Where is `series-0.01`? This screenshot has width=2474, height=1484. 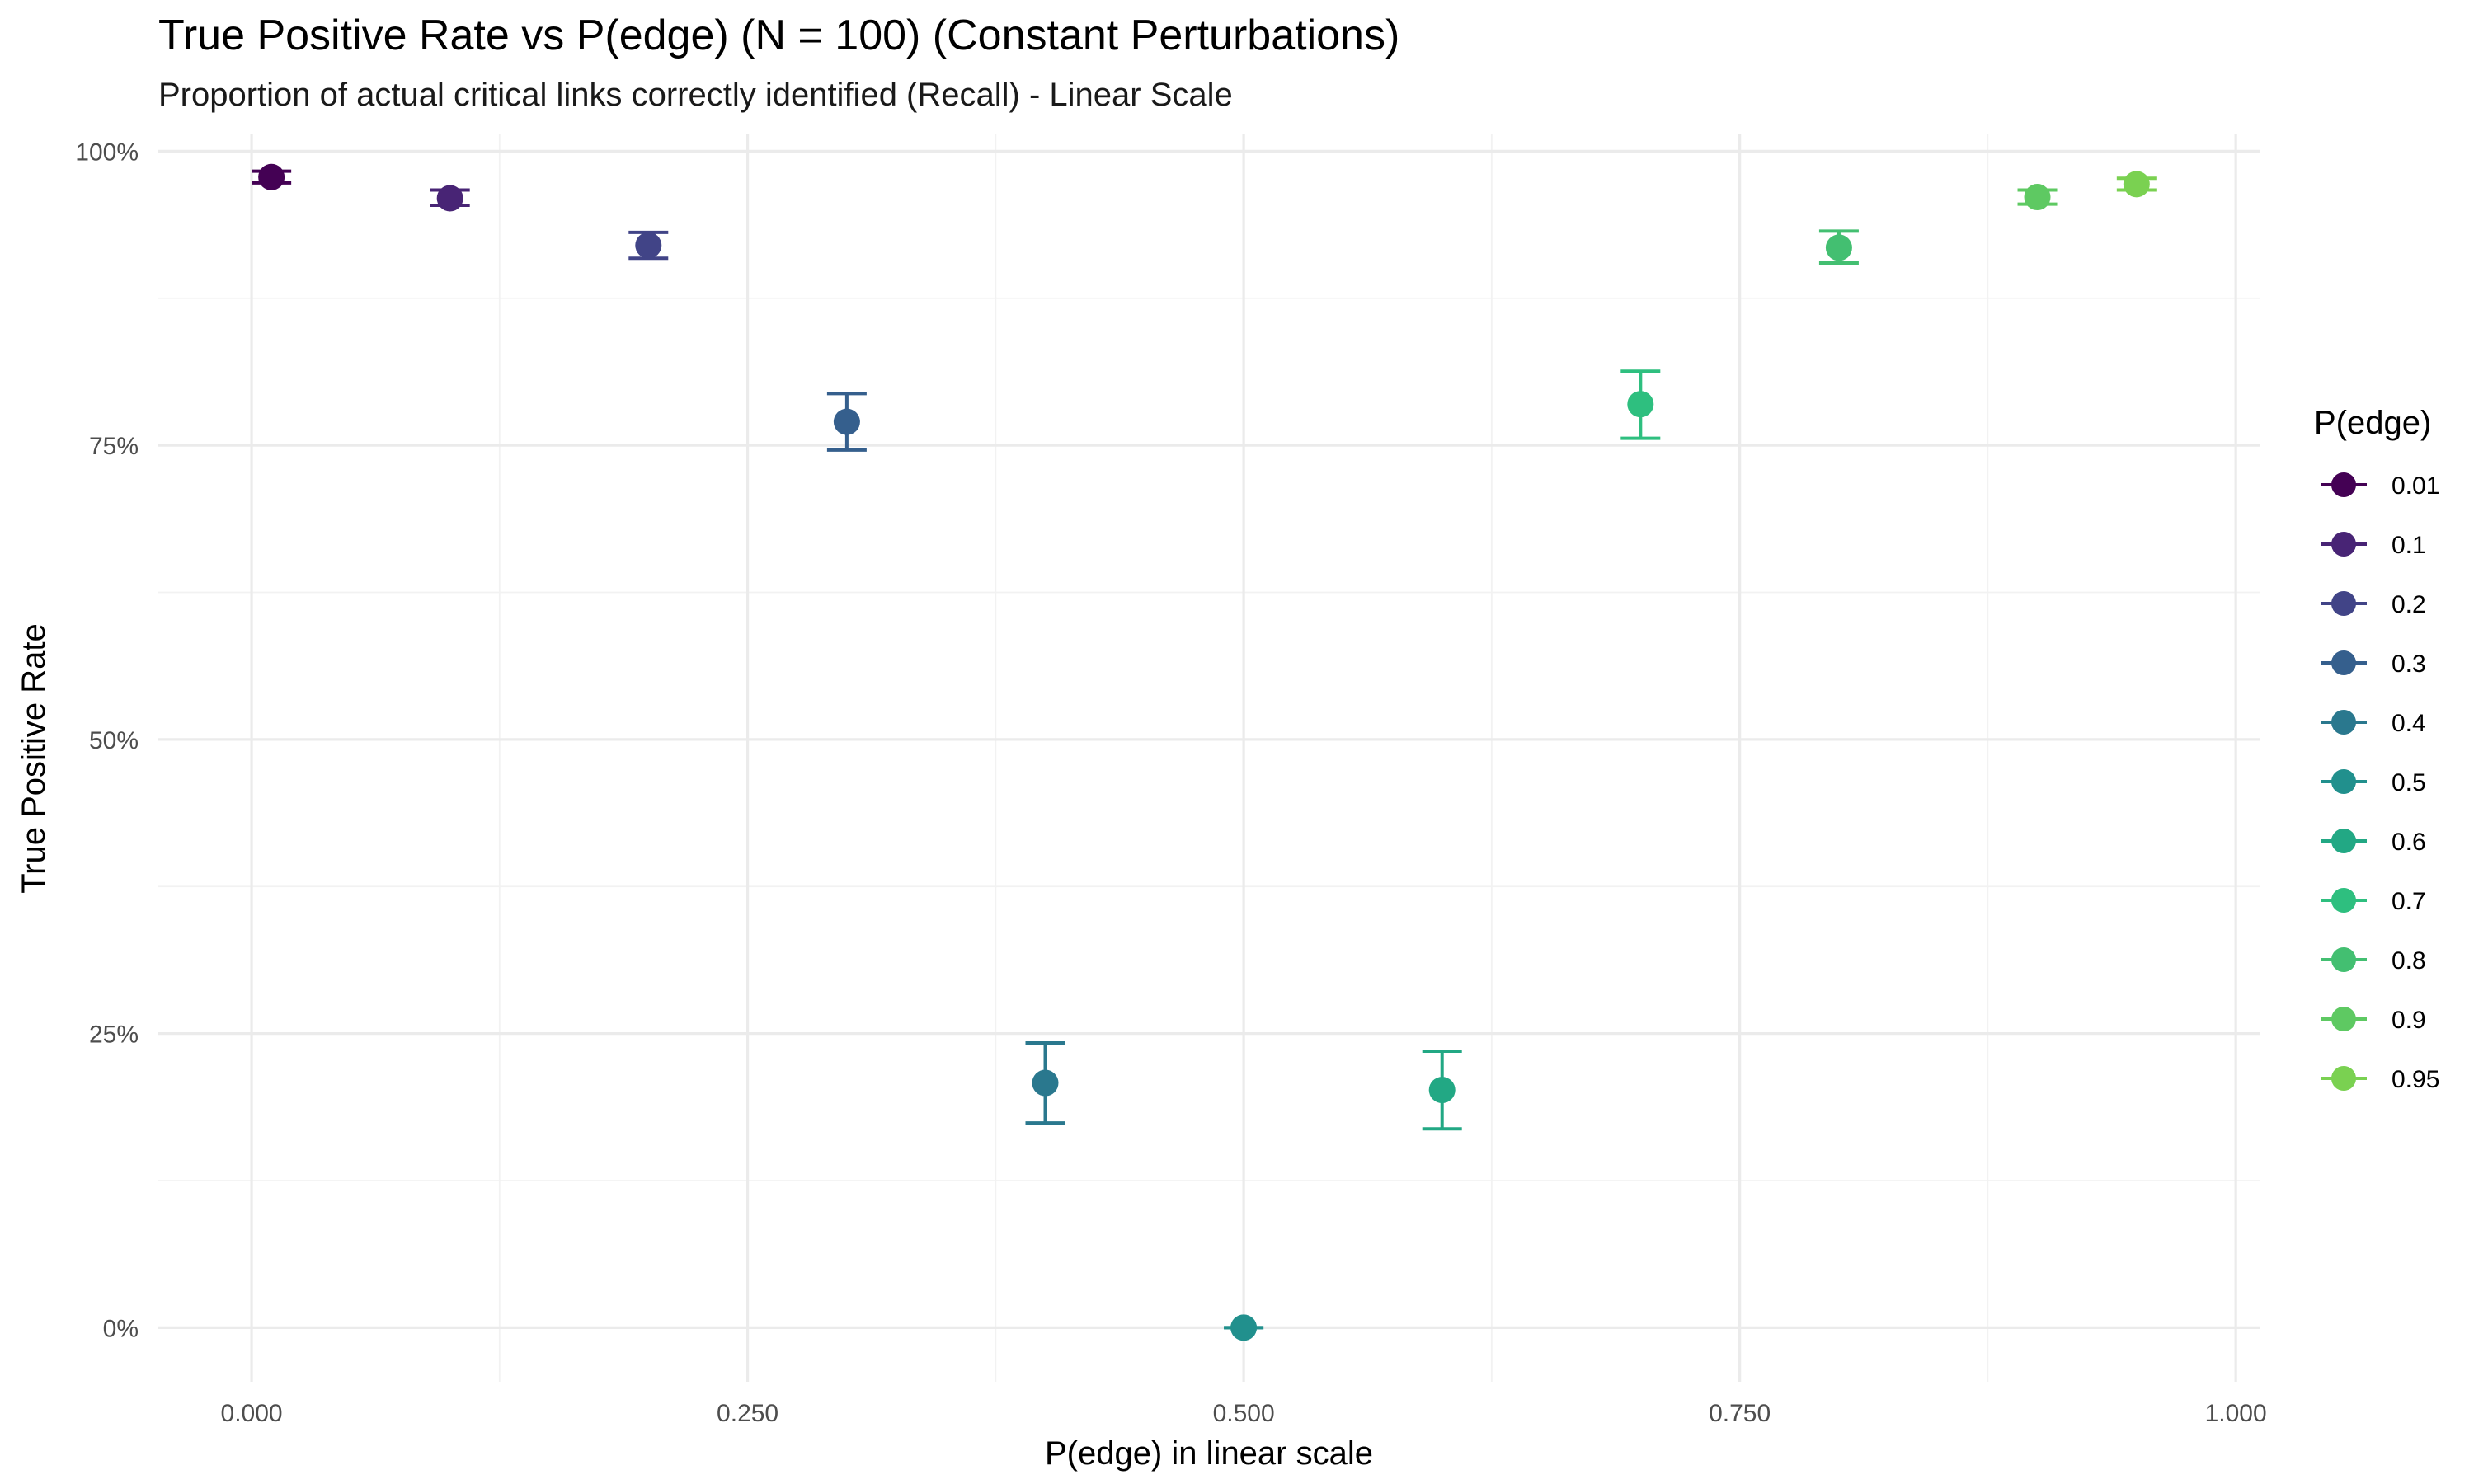
series-0.01 is located at coordinates (272, 176).